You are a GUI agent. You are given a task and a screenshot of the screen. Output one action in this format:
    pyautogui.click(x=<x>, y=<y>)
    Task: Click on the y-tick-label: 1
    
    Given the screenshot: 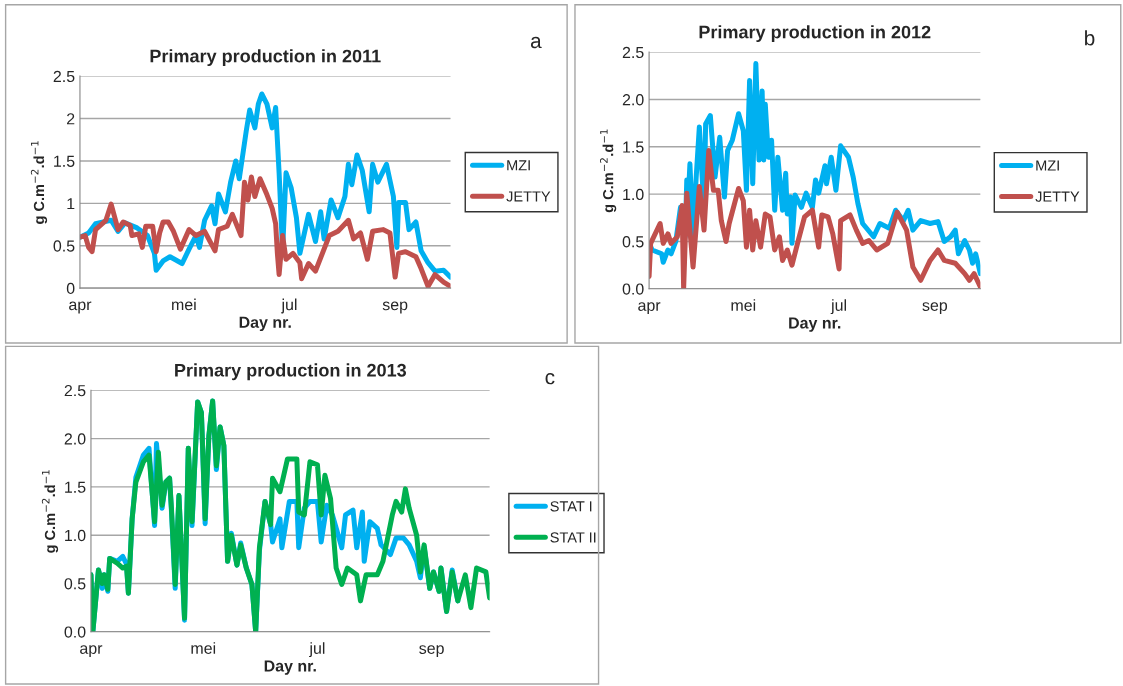 What is the action you would take?
    pyautogui.click(x=71, y=204)
    